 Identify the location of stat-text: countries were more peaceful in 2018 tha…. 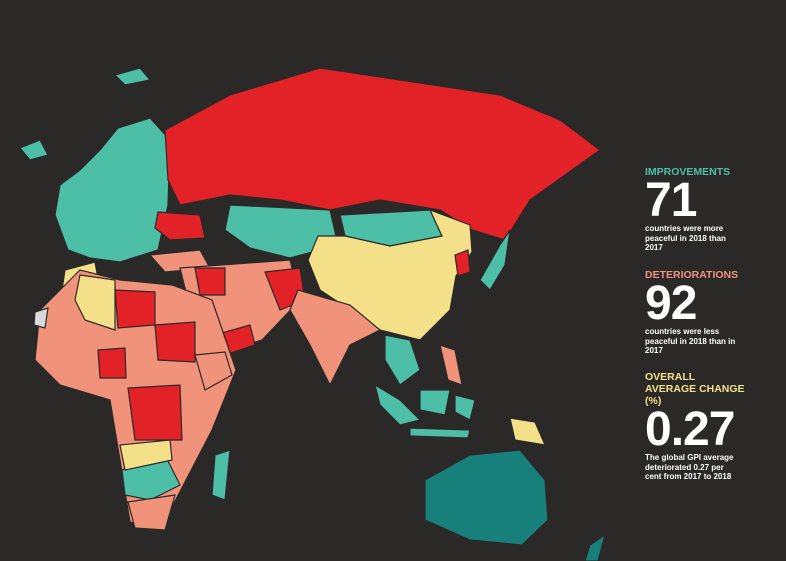
(685, 238).